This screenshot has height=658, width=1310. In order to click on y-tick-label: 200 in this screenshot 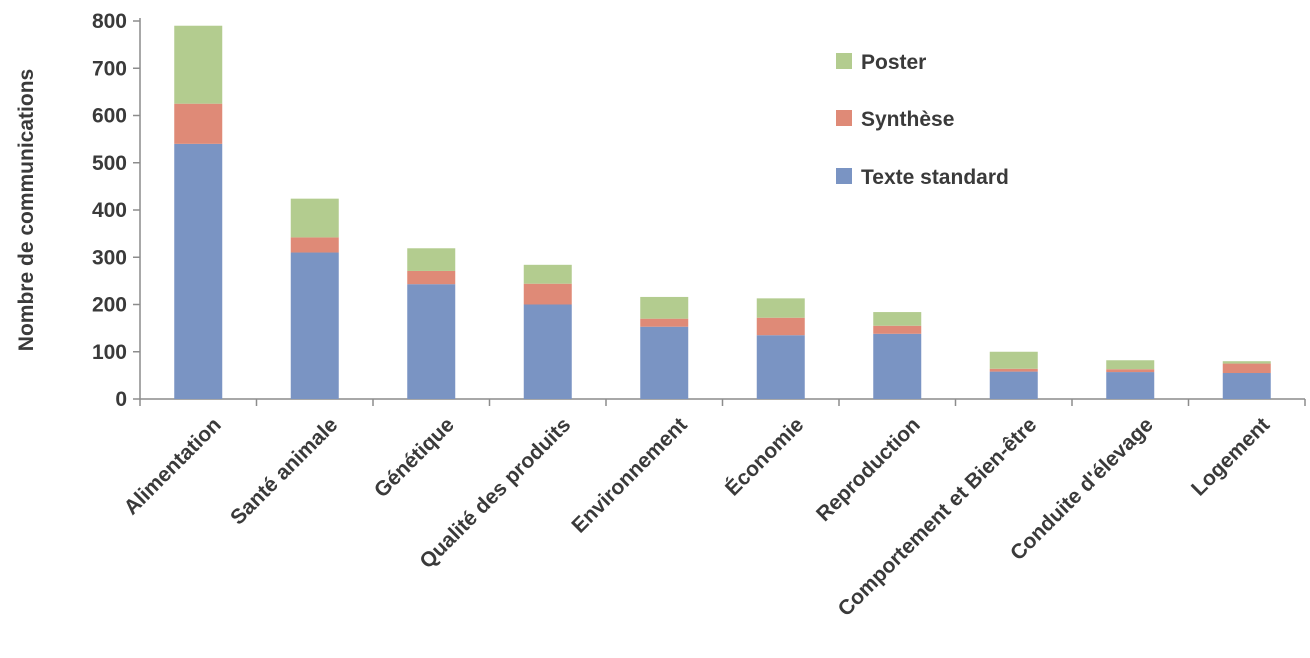, I will do `click(109, 305)`.